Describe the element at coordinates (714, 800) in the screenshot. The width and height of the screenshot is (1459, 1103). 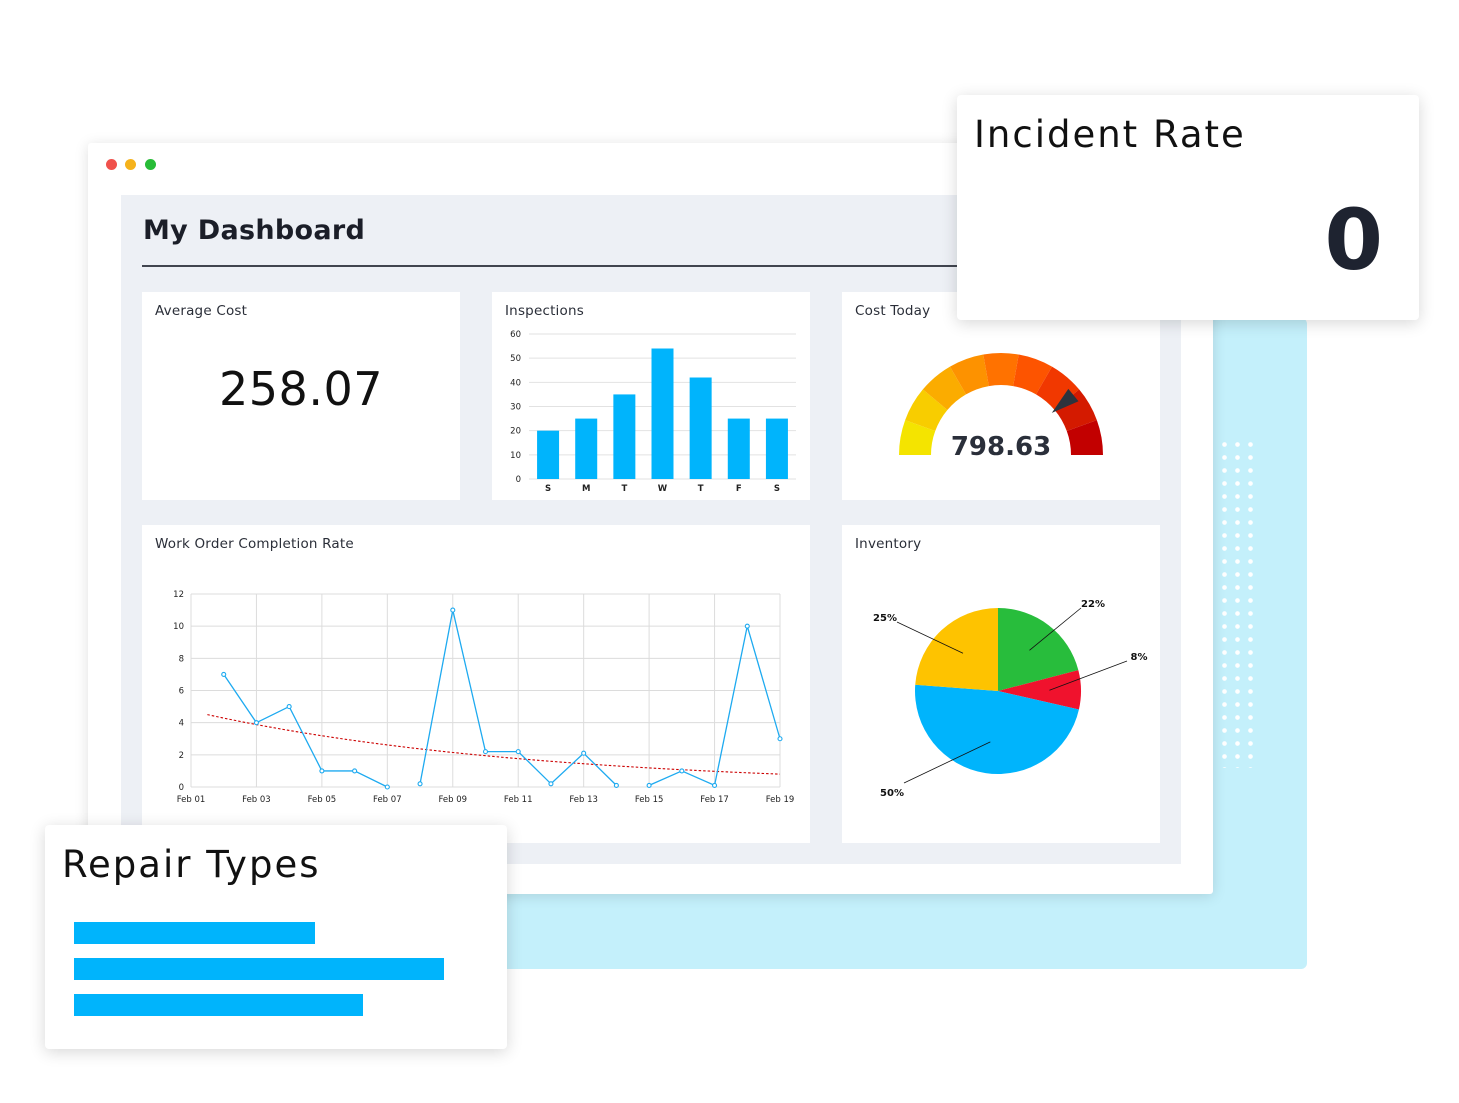
I see `line-x-tick-label: Feb 17` at that location.